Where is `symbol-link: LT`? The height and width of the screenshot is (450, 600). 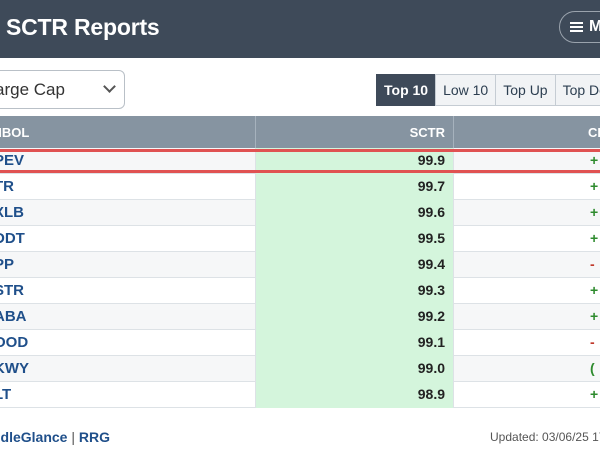
symbol-link: LT is located at coordinates (6, 394).